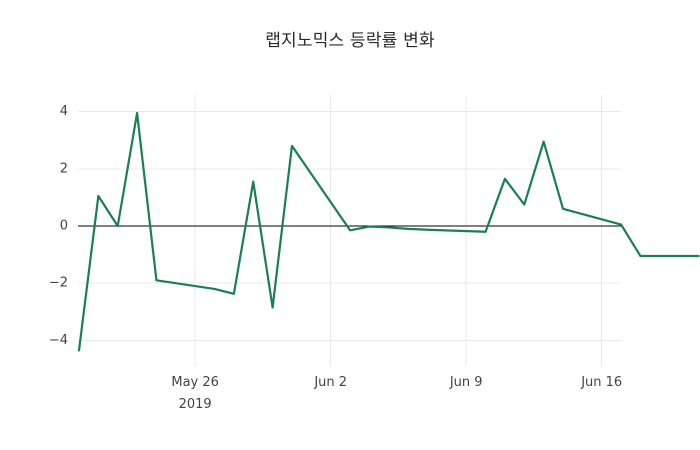 The height and width of the screenshot is (450, 700). Describe the element at coordinates (195, 382) in the screenshot. I see `x-axis-tick-label: May 26` at that location.